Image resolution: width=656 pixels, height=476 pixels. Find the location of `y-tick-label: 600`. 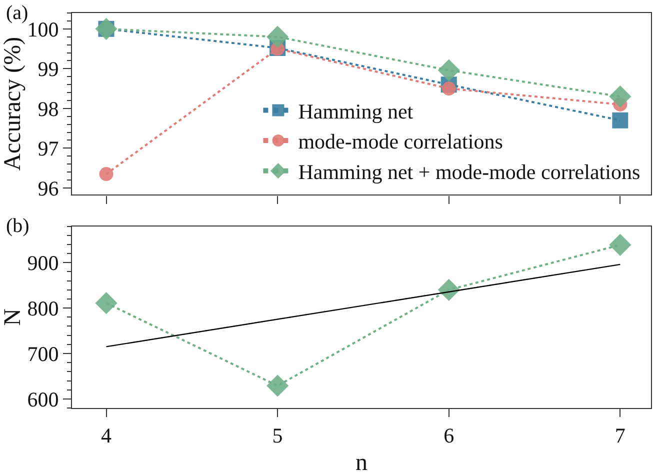

y-tick-label: 600 is located at coordinates (43, 399).